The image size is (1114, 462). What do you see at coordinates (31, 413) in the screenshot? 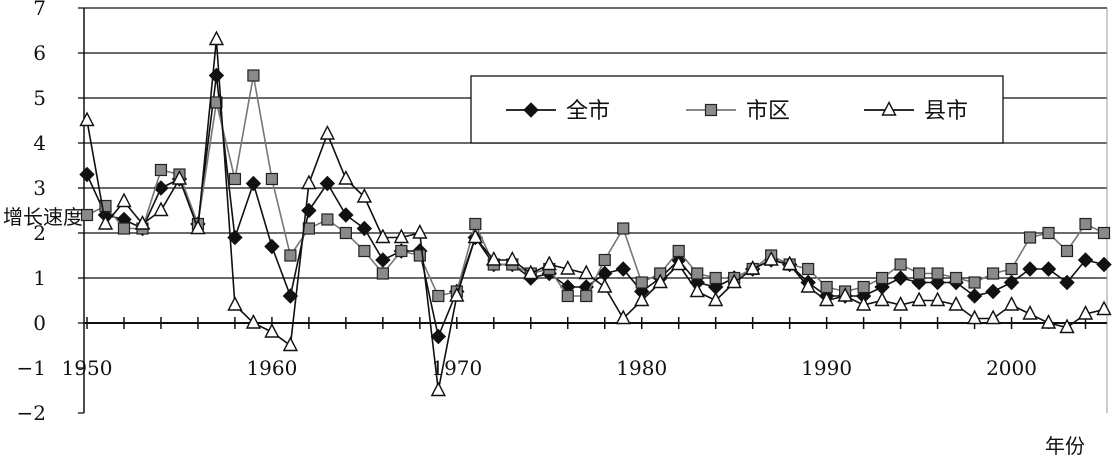
I see `y-tick-label: −2` at bounding box center [31, 413].